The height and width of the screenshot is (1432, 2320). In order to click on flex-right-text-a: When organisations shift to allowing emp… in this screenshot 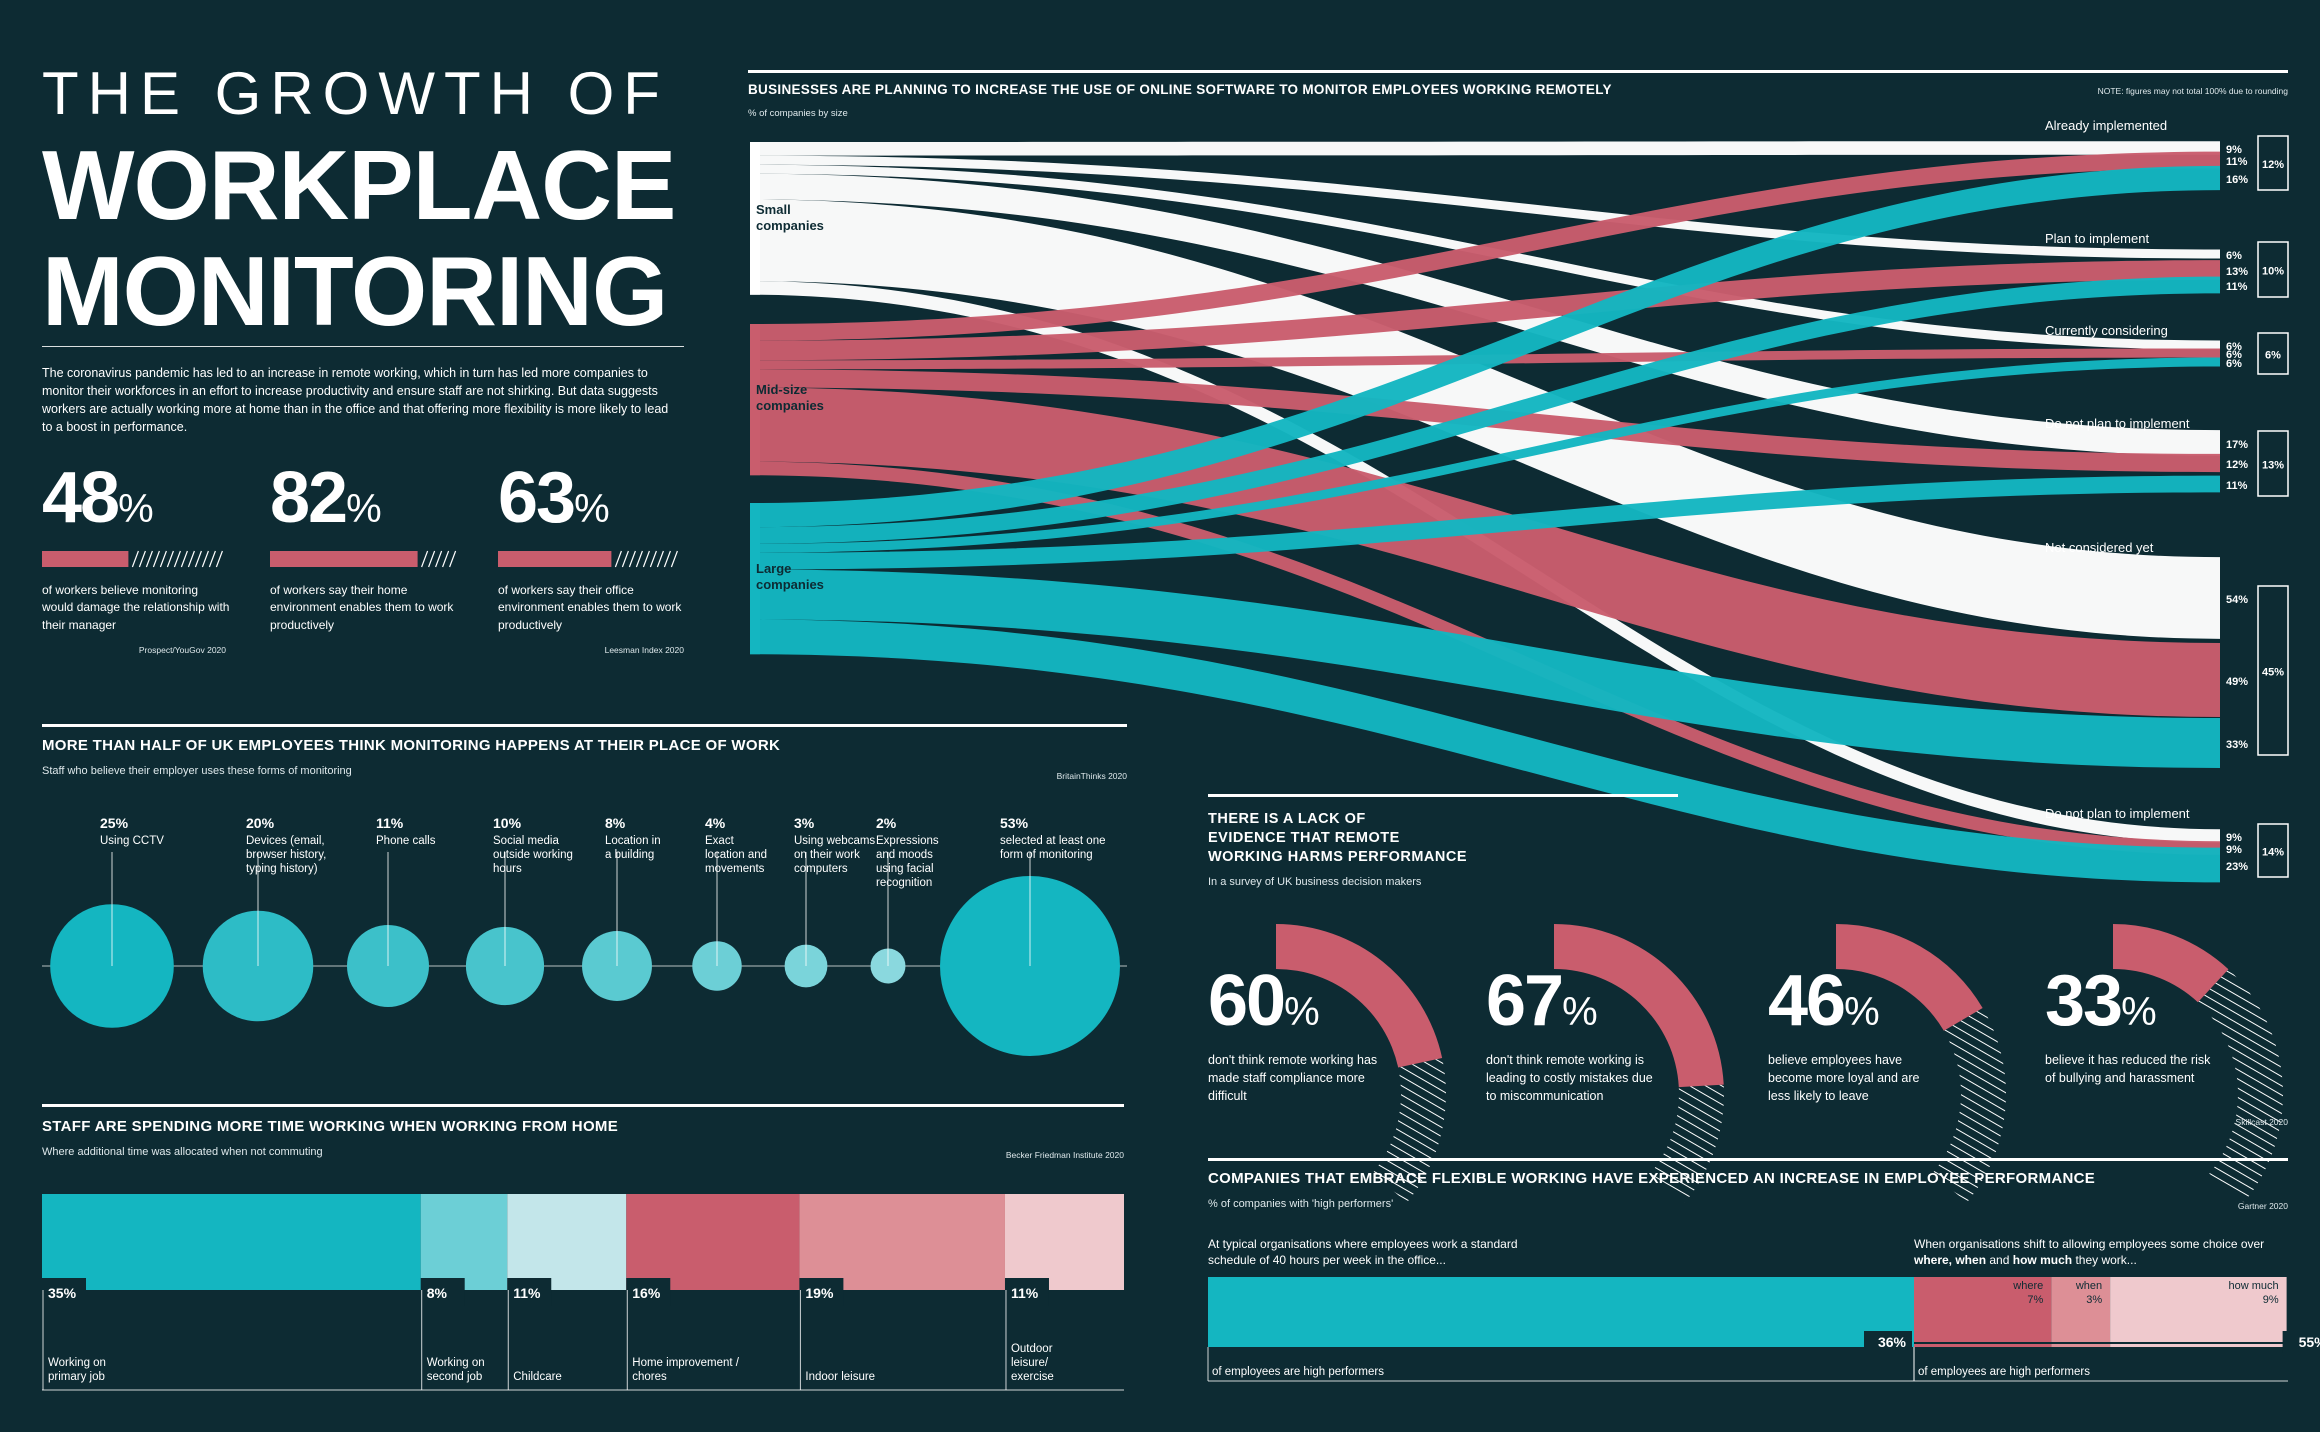, I will do `click(2089, 1244)`.